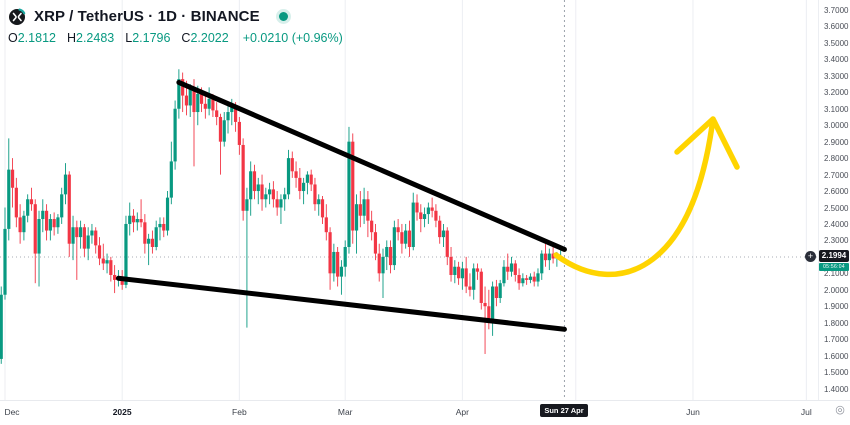 This screenshot has height=425, width=850. What do you see at coordinates (425, 412) in the screenshot?
I see `time-axis: Dec 2025 Feb Mar Apr Jun Jul` at bounding box center [425, 412].